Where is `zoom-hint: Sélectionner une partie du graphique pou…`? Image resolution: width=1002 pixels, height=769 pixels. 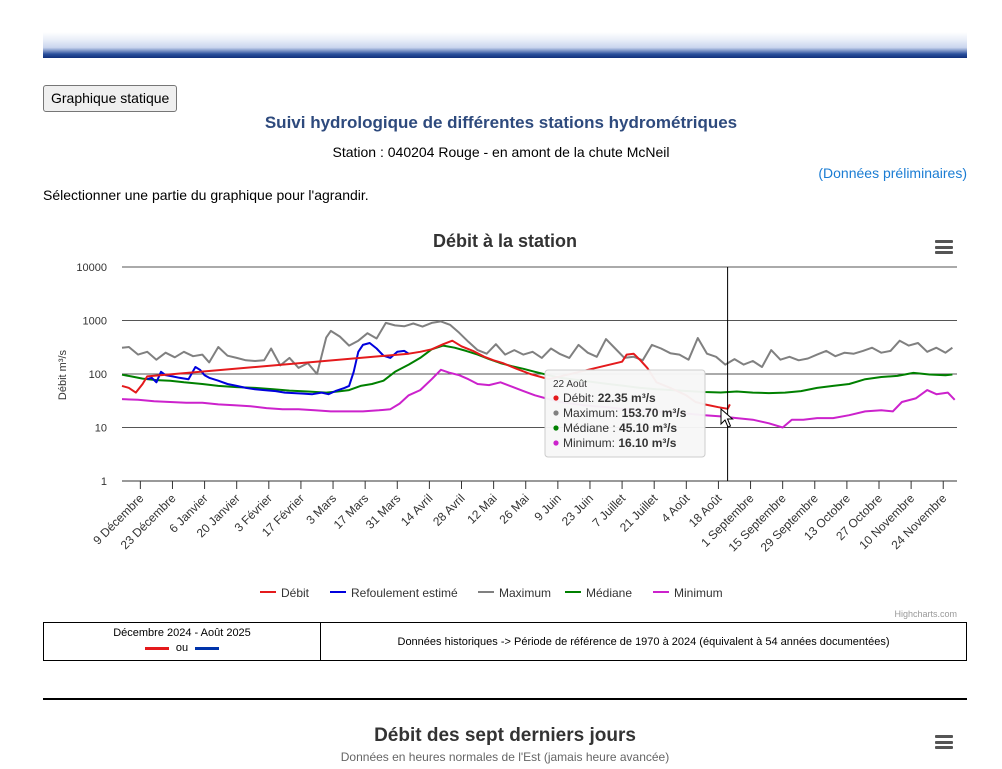
zoom-hint: Sélectionner une partie du graphique pou… is located at coordinates (206, 195).